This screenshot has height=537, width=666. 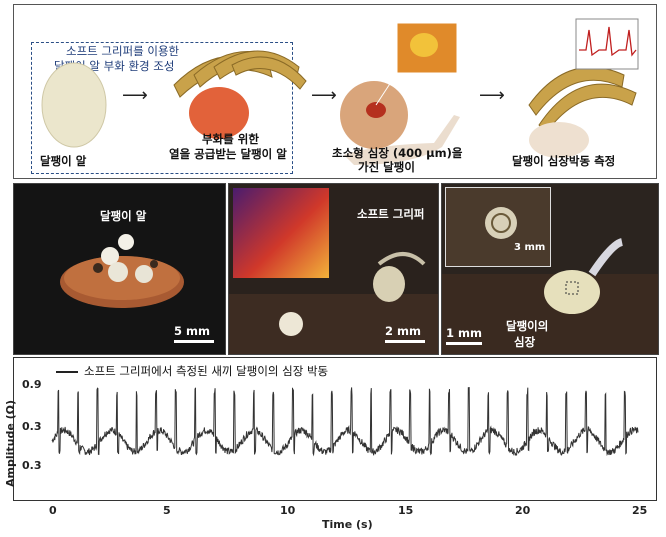 I want to click on step1-label: 달팽이 알, so click(x=63, y=161).